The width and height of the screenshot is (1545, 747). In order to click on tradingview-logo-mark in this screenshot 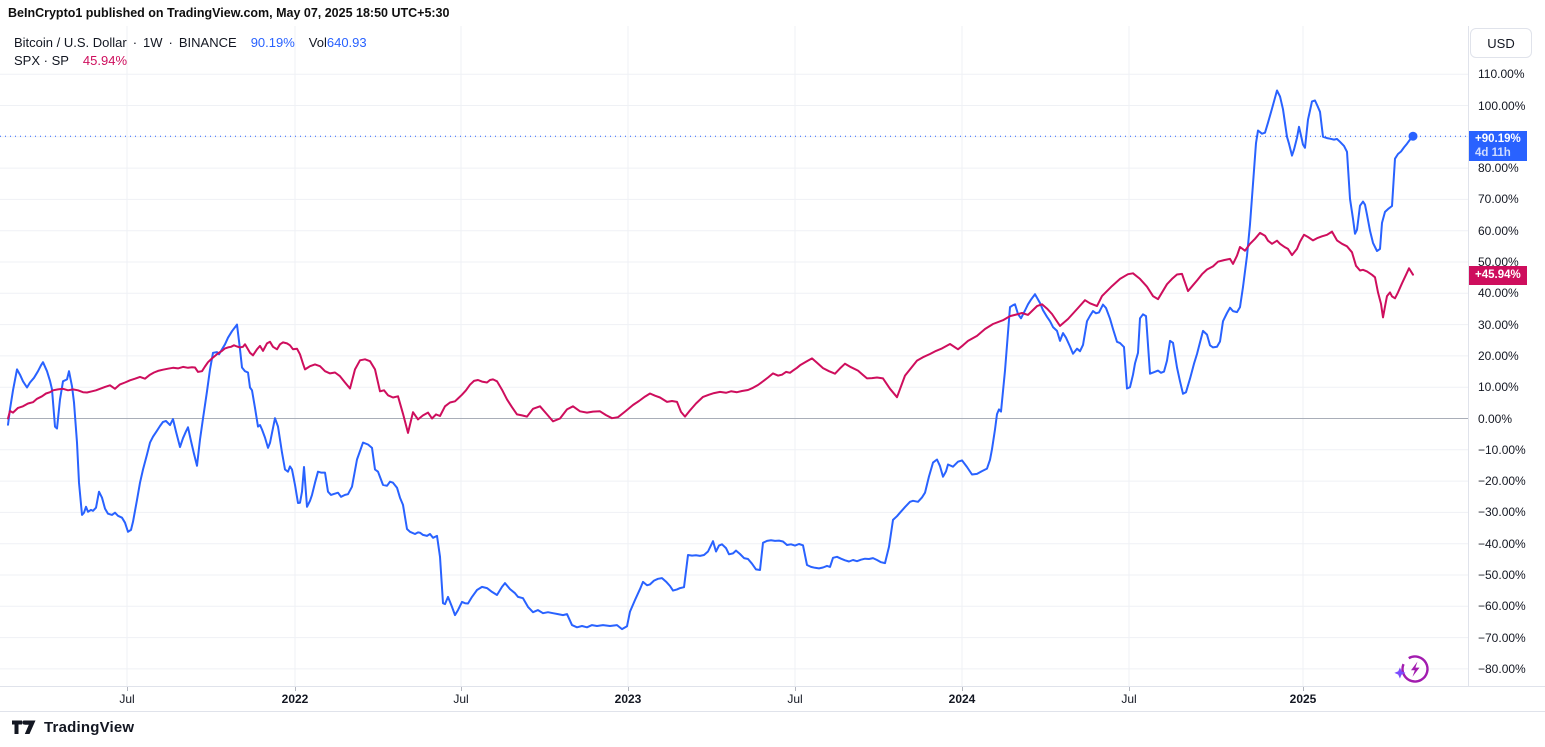, I will do `click(24, 727)`.